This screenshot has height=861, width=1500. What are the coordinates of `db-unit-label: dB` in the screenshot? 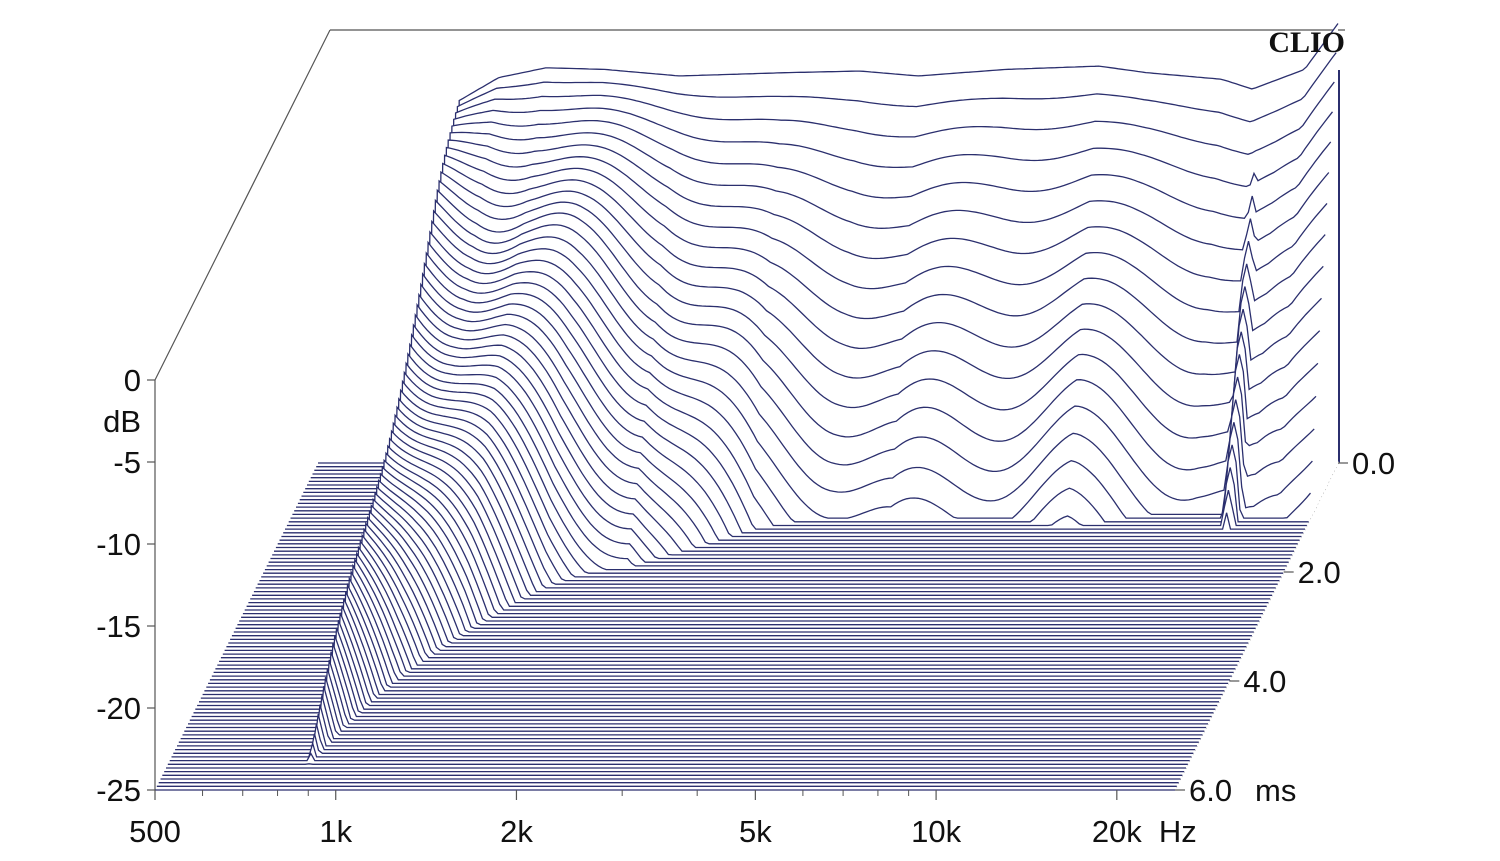 It's located at (122, 421).